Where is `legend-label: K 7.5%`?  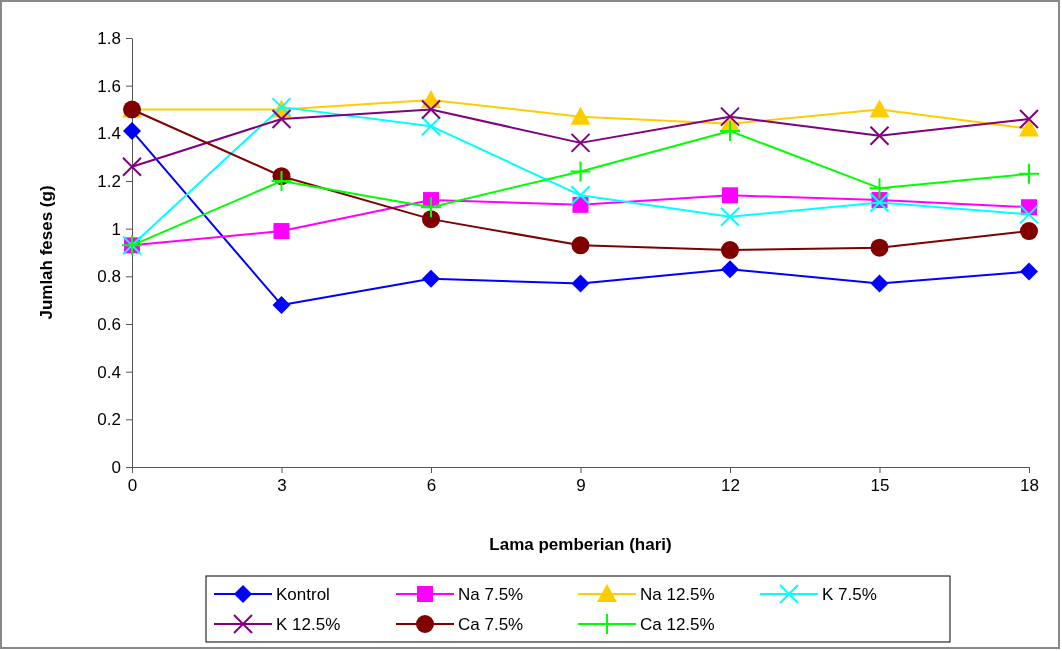
legend-label: K 7.5% is located at coordinates (849, 594).